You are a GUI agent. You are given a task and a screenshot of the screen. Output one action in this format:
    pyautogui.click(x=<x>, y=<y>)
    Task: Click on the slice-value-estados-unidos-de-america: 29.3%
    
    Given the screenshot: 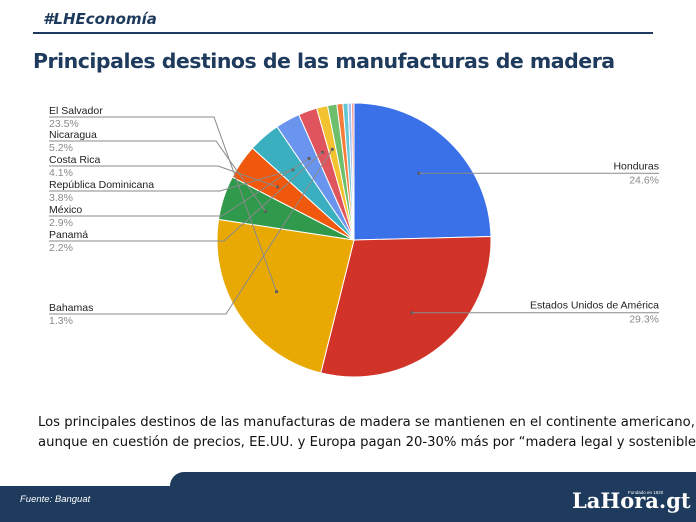 What is the action you would take?
    pyautogui.click(x=644, y=320)
    